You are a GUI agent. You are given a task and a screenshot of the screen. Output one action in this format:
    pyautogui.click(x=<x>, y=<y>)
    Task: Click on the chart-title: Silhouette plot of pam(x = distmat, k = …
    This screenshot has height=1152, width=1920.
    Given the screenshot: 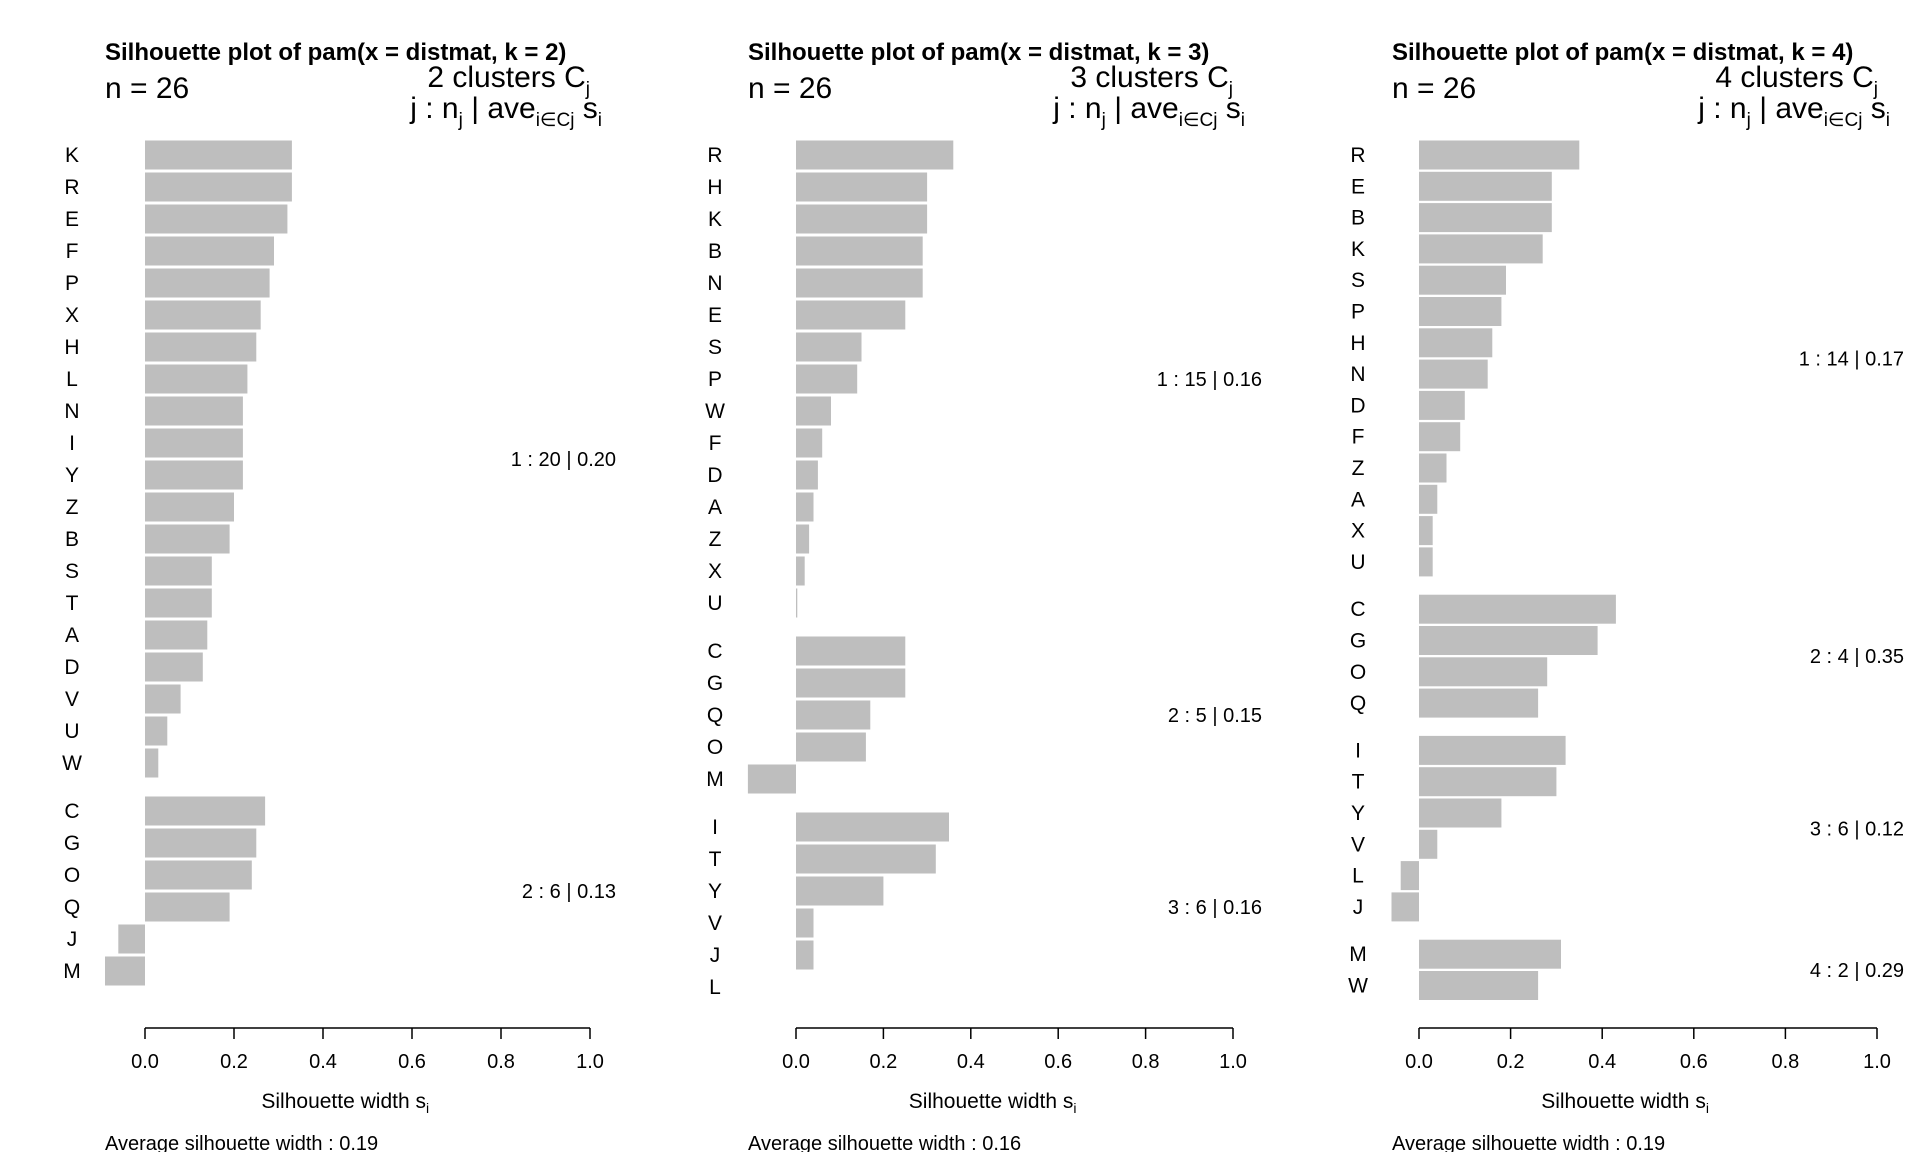 What is the action you would take?
    pyautogui.click(x=335, y=52)
    